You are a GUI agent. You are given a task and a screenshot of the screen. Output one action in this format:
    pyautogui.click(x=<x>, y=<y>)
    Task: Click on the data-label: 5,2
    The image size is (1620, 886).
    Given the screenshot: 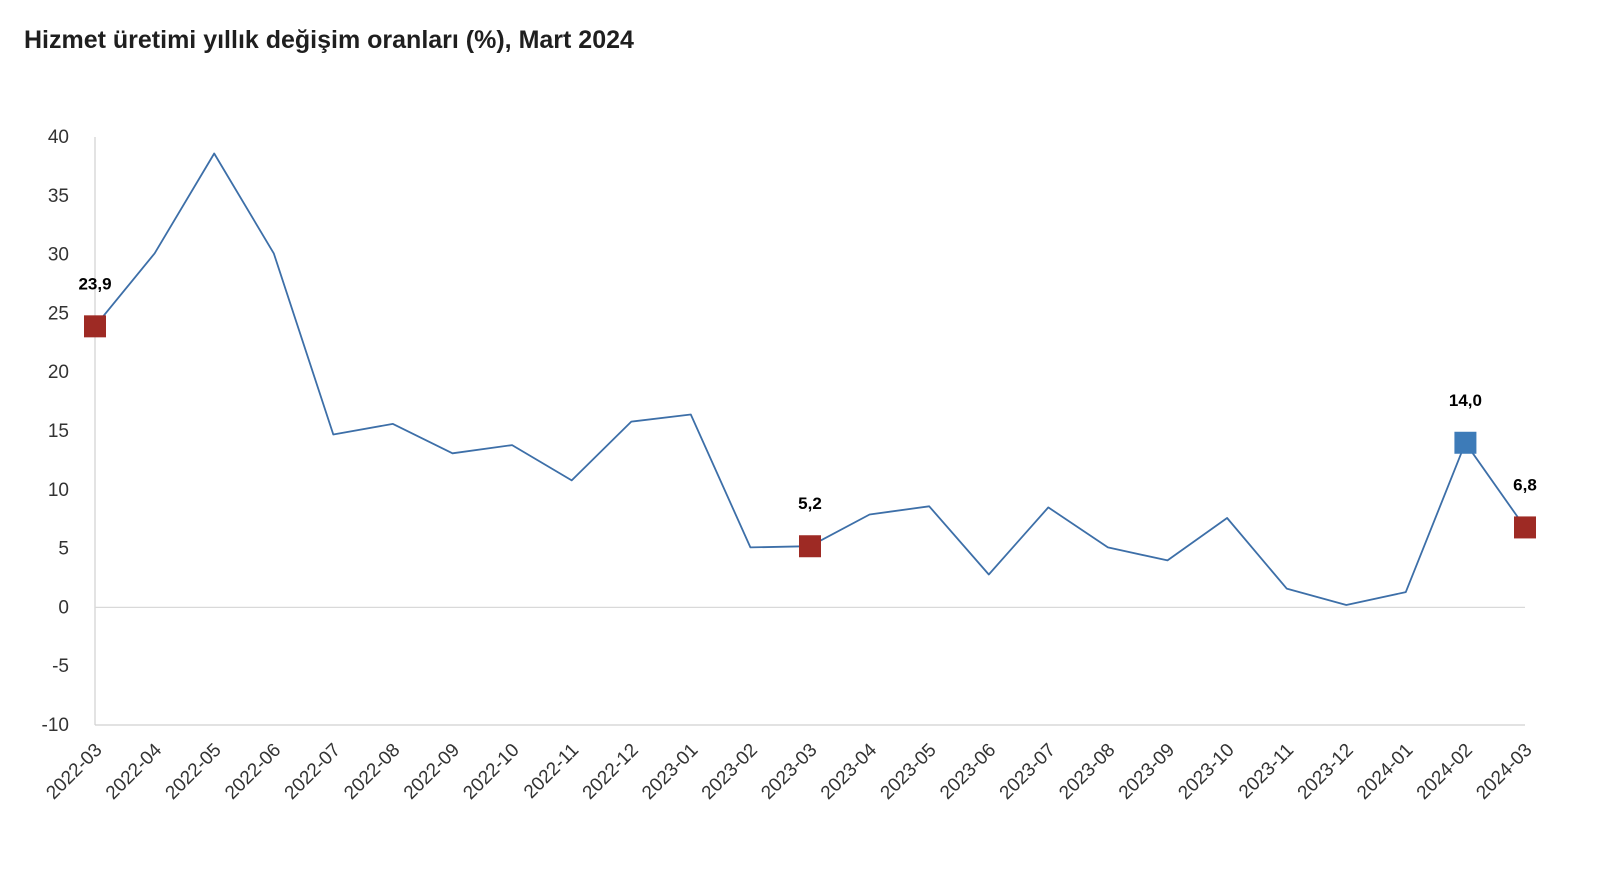 What is the action you would take?
    pyautogui.click(x=810, y=503)
    